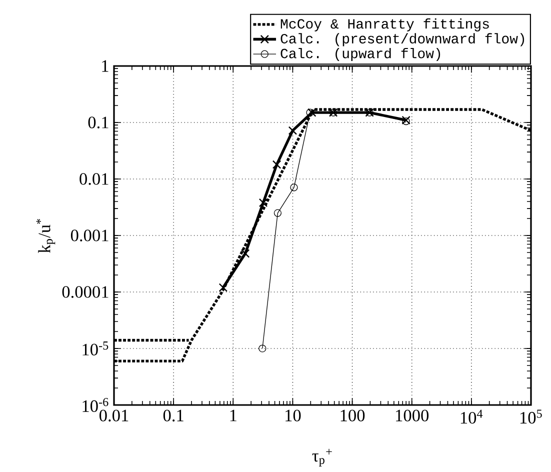  I want to click on y-tick-label: 0.01, so click(94, 179).